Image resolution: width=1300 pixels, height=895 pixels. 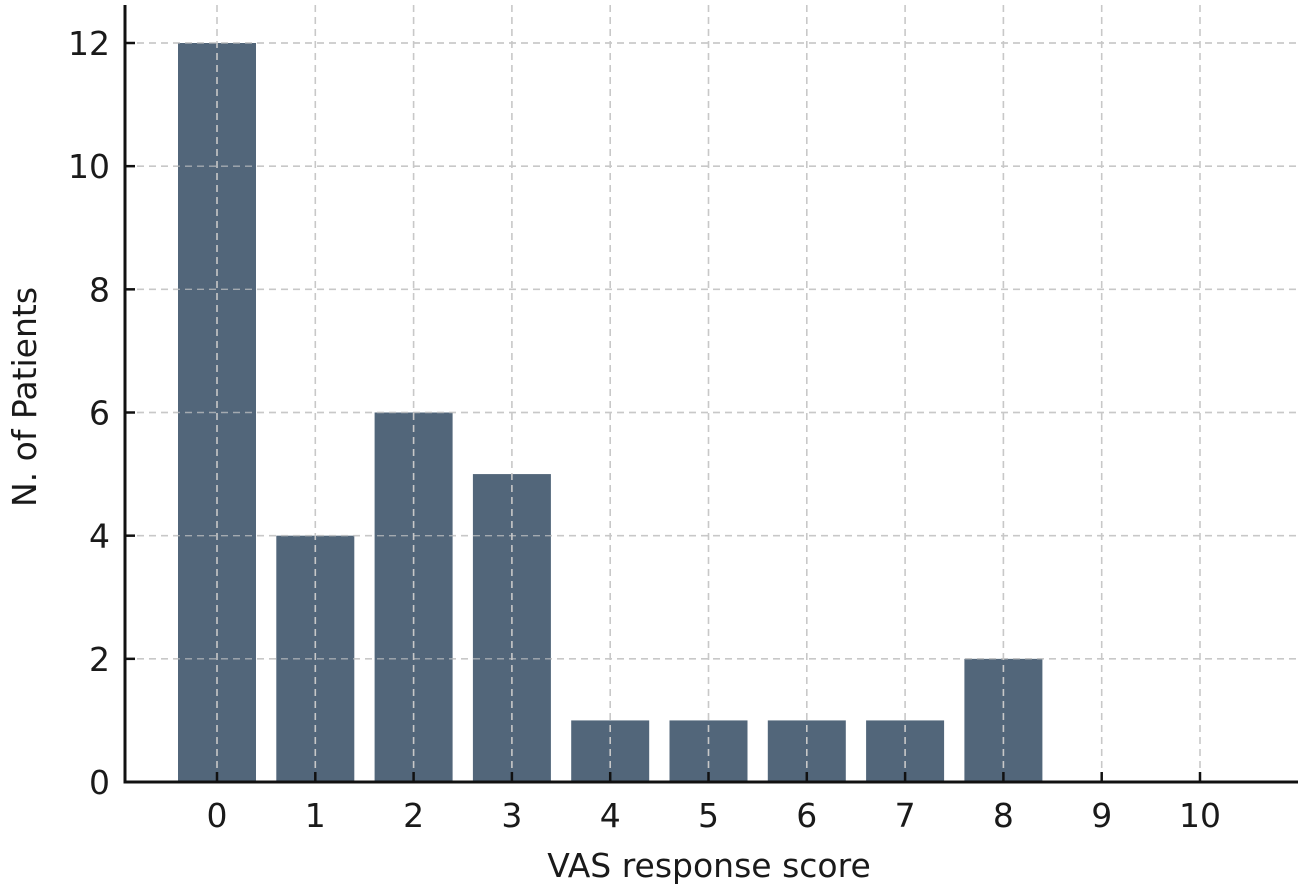 What do you see at coordinates (99, 289) in the screenshot?
I see `y-tick-label: 8` at bounding box center [99, 289].